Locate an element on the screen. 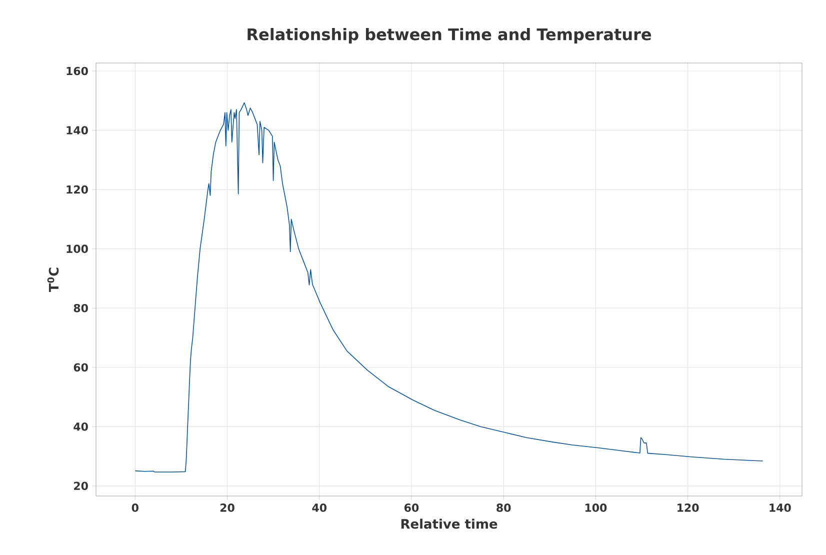 The height and width of the screenshot is (555, 826). y-tick-label: 120 is located at coordinates (77, 189).